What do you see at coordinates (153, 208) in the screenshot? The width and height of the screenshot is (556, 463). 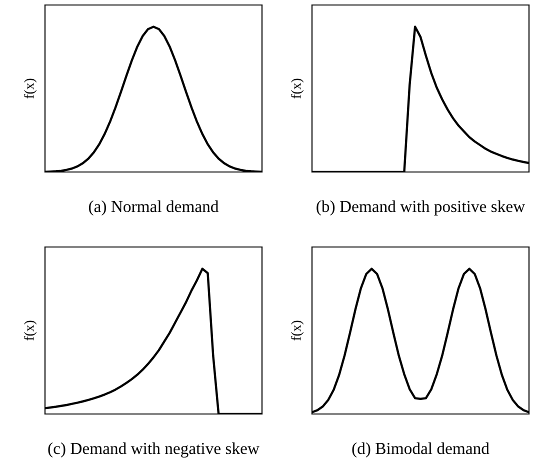 I see `text: (a) Normal demand` at bounding box center [153, 208].